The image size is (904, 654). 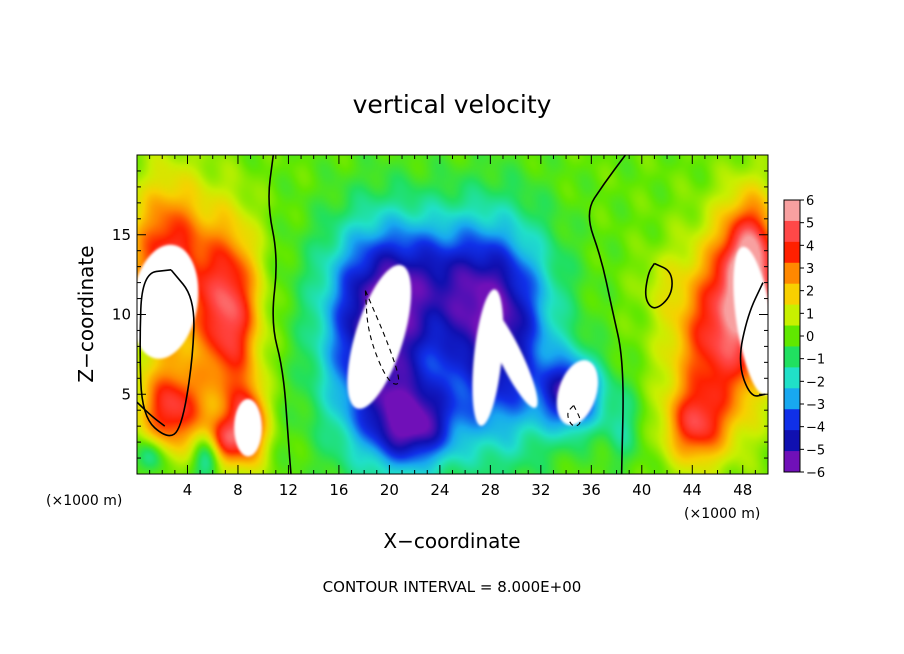 I want to click on colorbar-swatch-−1, so click(x=792, y=357).